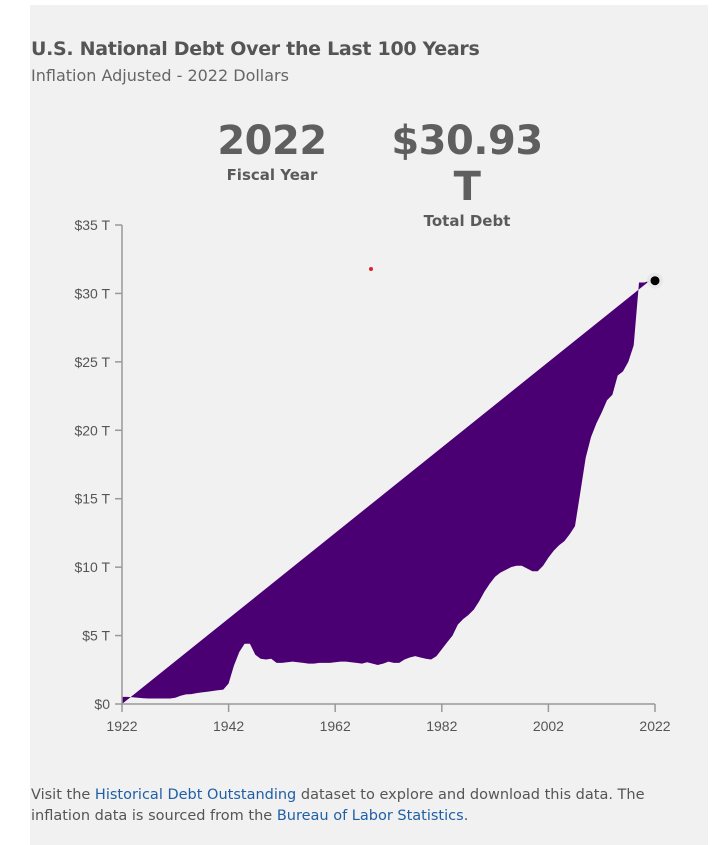  I want to click on x-tick-label: 2002, so click(548, 726).